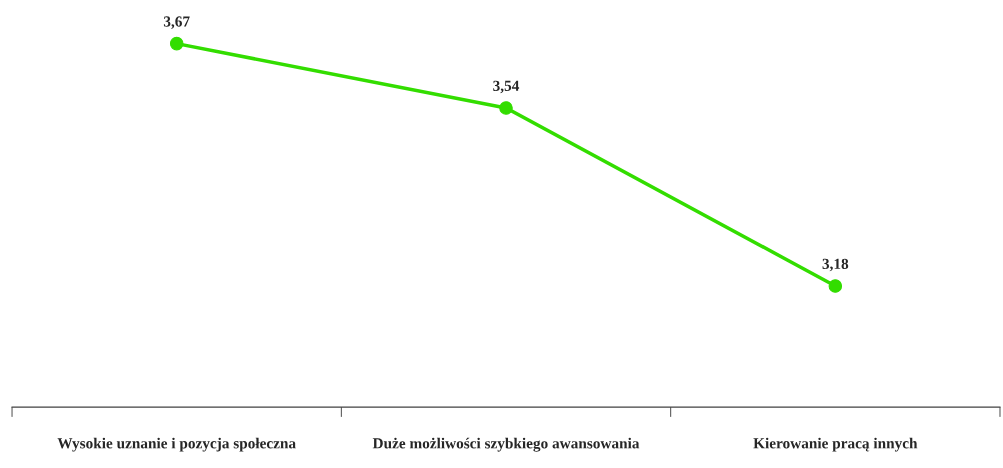  Describe the element at coordinates (506, 87) in the screenshot. I see `data-label: 3,54` at that location.